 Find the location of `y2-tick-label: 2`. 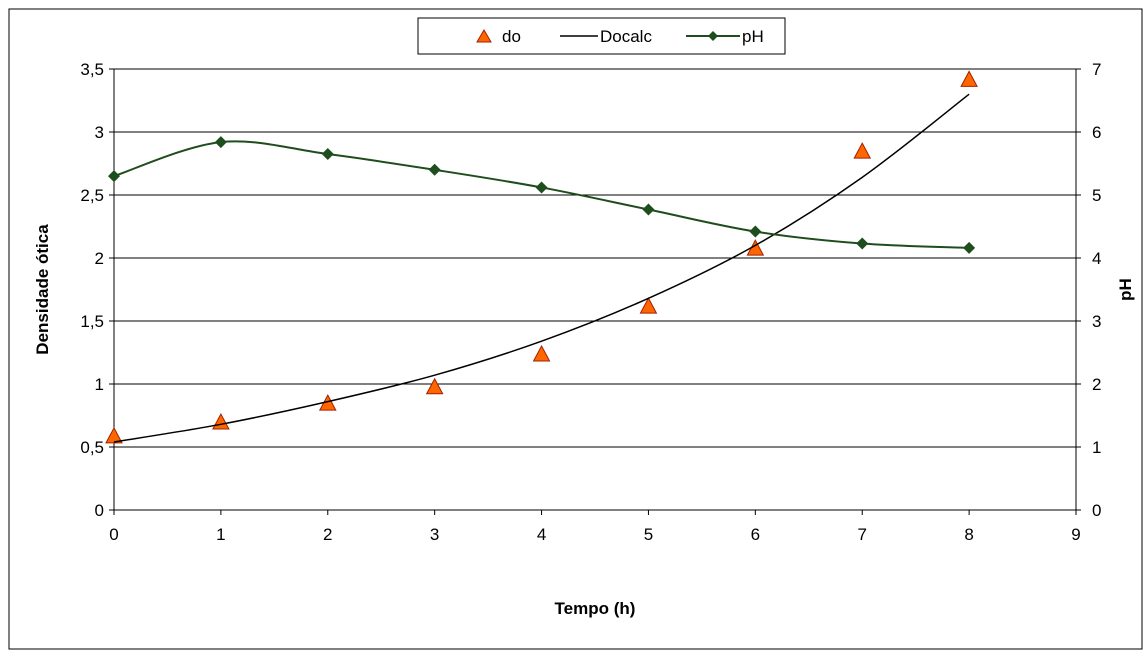

y2-tick-label: 2 is located at coordinates (1096, 384).